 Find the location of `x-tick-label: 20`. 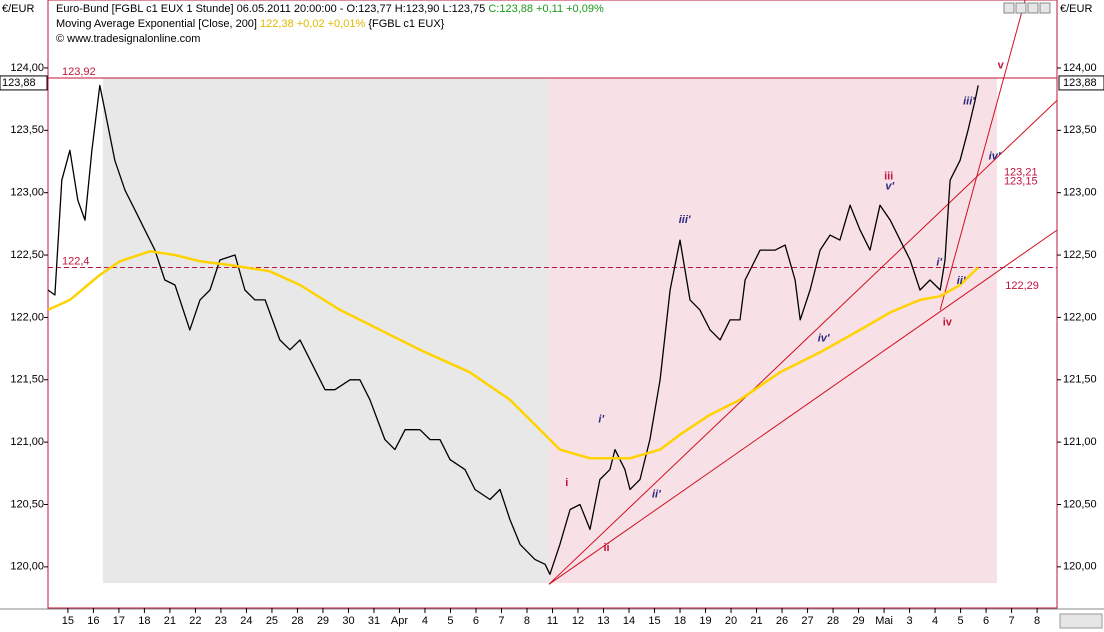

x-tick-label: 20 is located at coordinates (731, 621).